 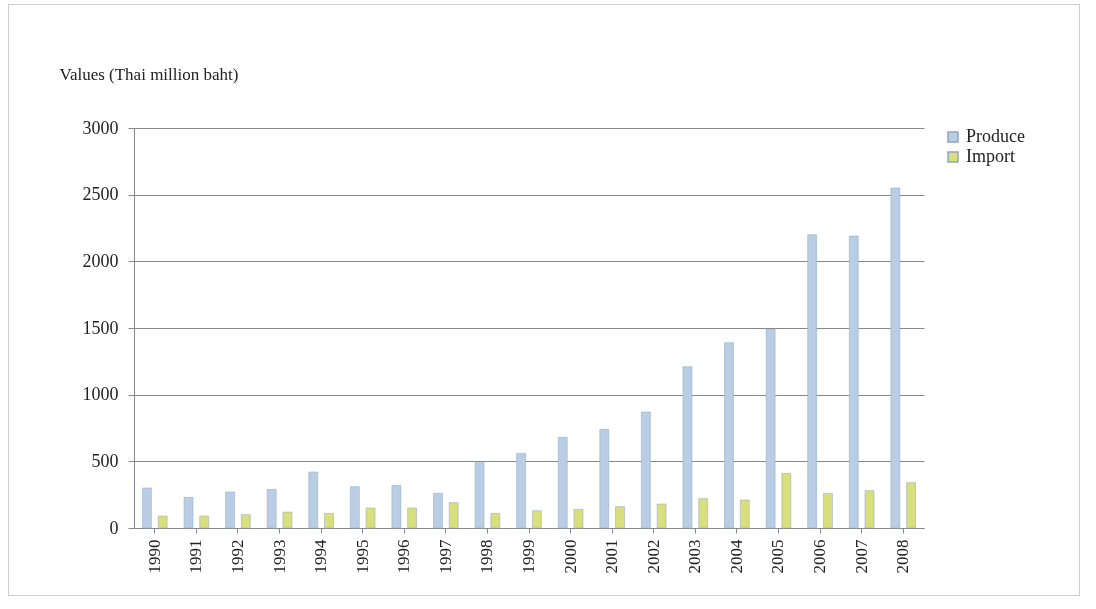 I want to click on x-tick-label: 2001, so click(x=612, y=556).